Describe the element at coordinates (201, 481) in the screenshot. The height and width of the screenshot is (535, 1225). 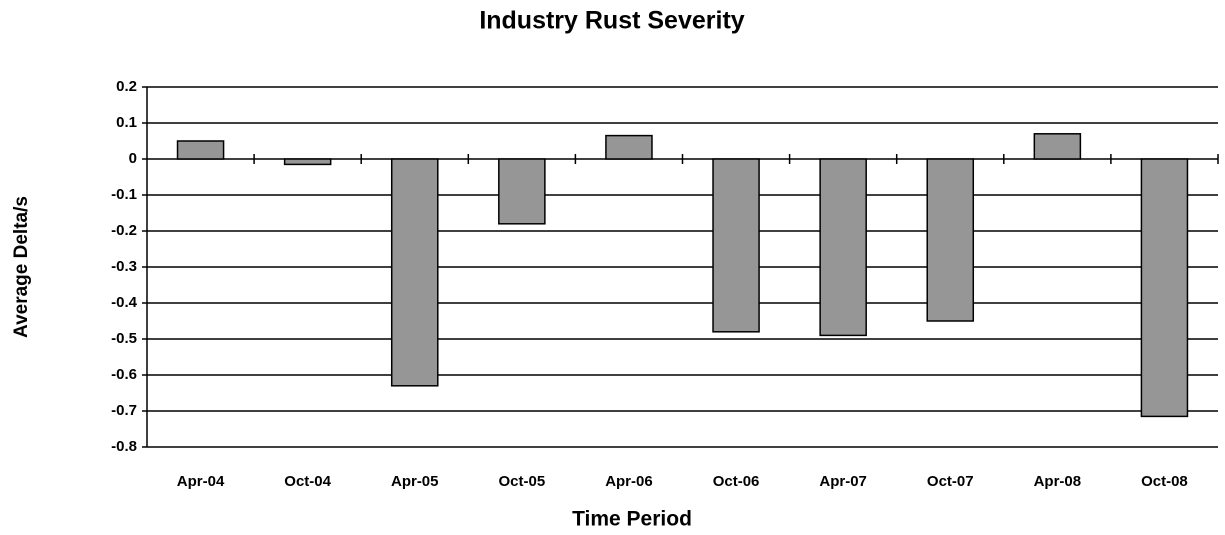
I see `x-tick-label: Apr-04` at that location.